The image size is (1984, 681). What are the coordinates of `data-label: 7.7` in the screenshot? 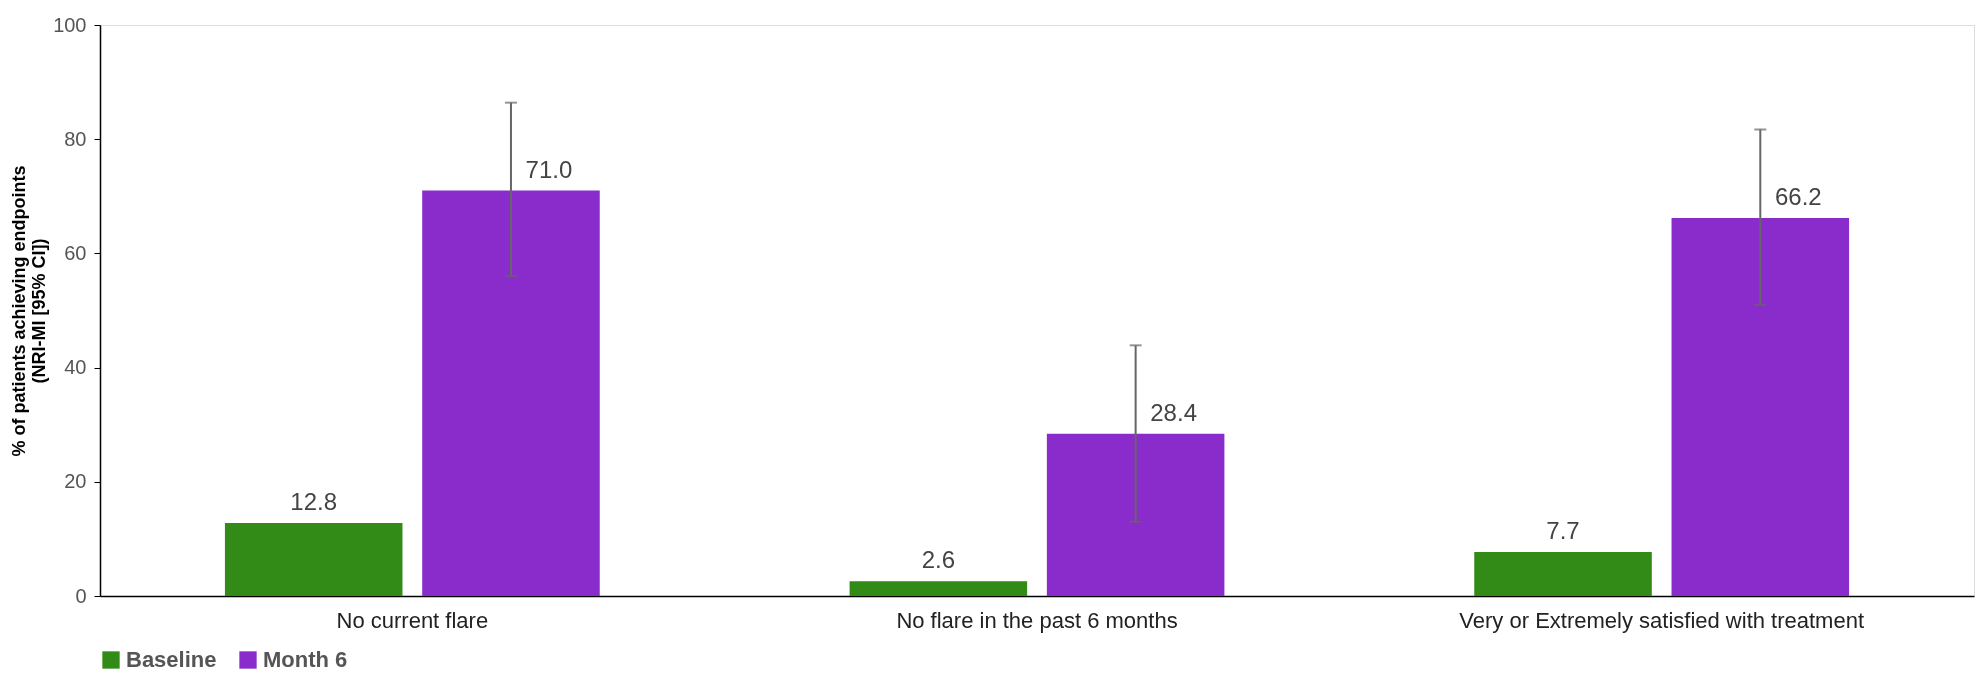 It's located at (1563, 531).